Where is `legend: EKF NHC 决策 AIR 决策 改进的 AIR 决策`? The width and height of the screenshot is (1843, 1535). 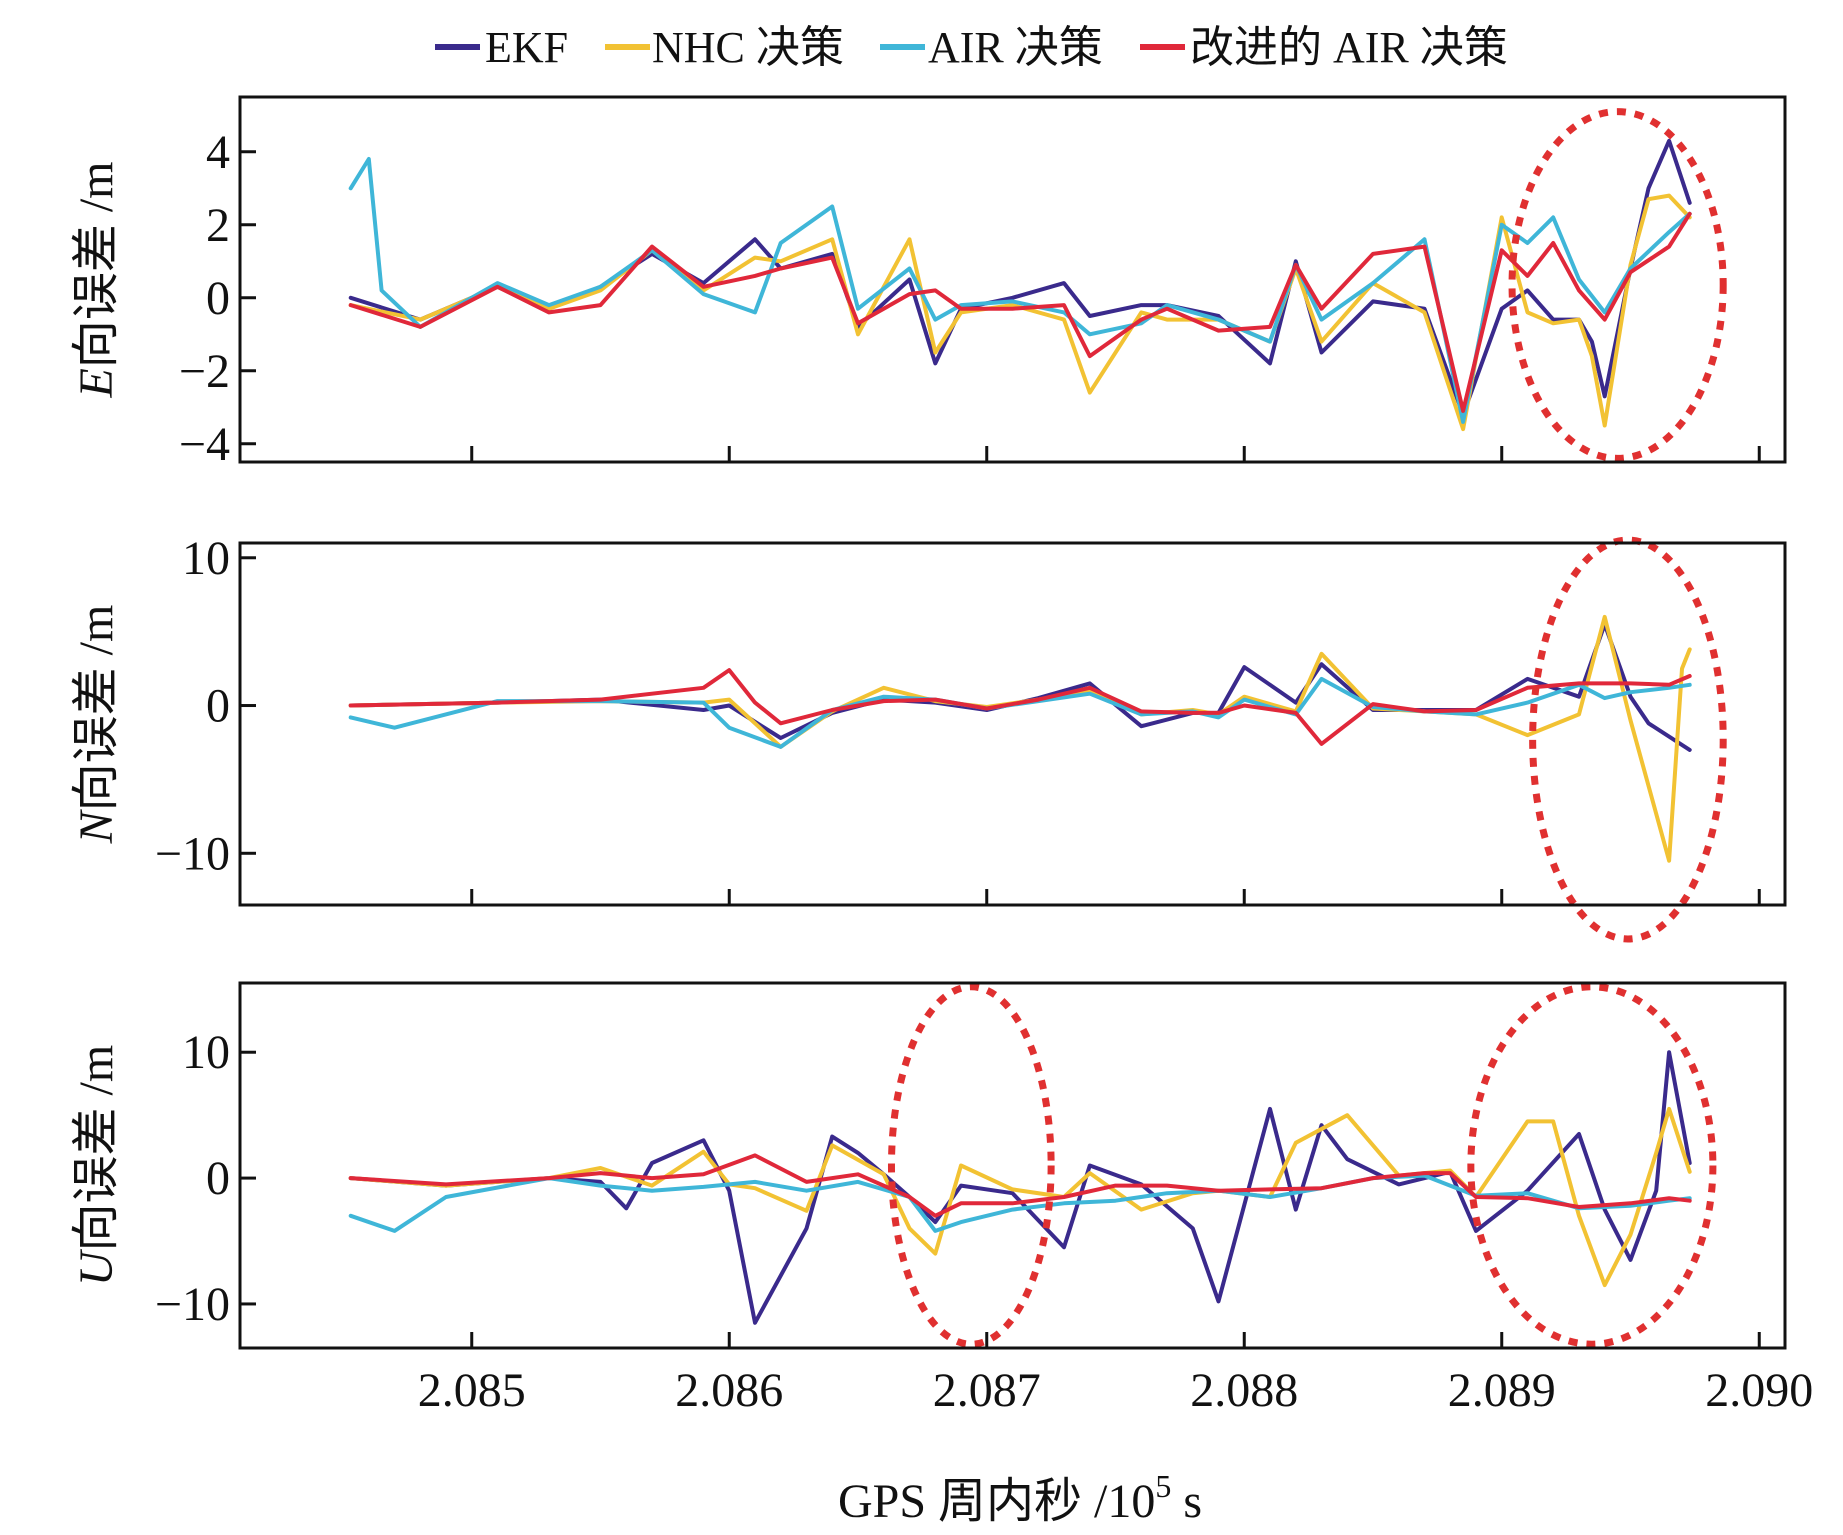
legend: EKF NHC 决策 AIR 决策 改进的 AIR 决策 is located at coordinates (971, 47).